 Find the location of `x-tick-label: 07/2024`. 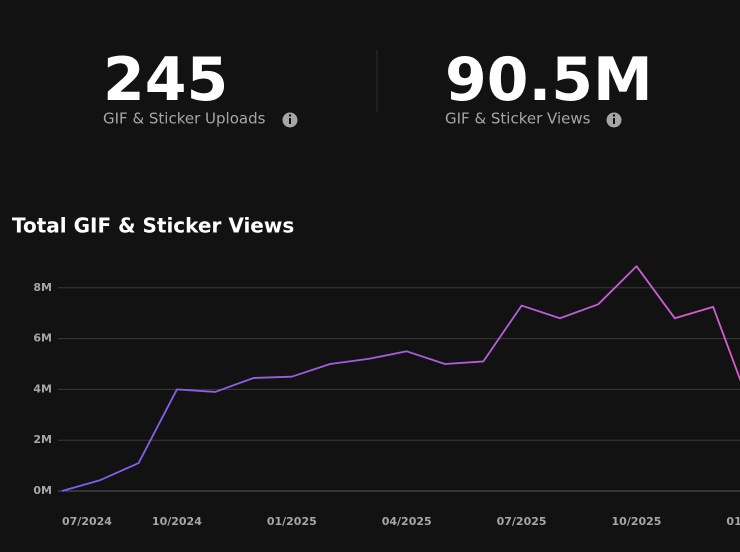

x-tick-label: 07/2024 is located at coordinates (87, 521).